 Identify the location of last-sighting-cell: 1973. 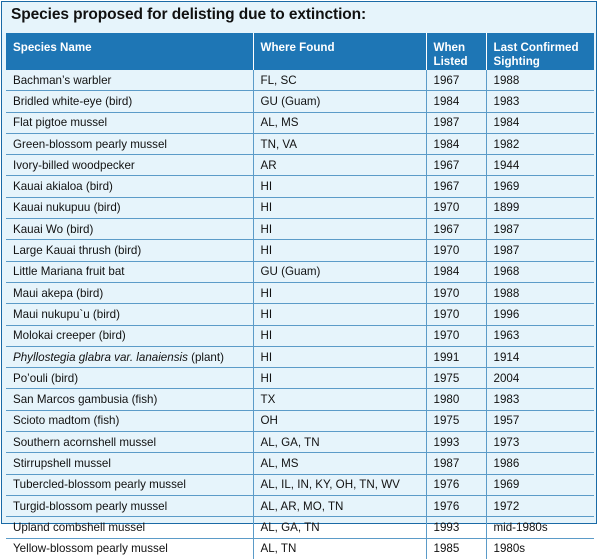
(539, 442).